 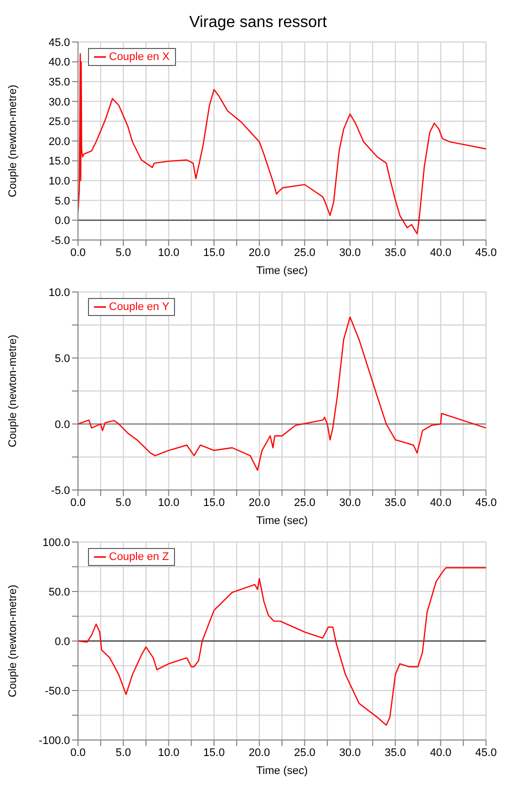 What do you see at coordinates (59, 162) in the screenshot?
I see `y-tick-label: 15.0` at bounding box center [59, 162].